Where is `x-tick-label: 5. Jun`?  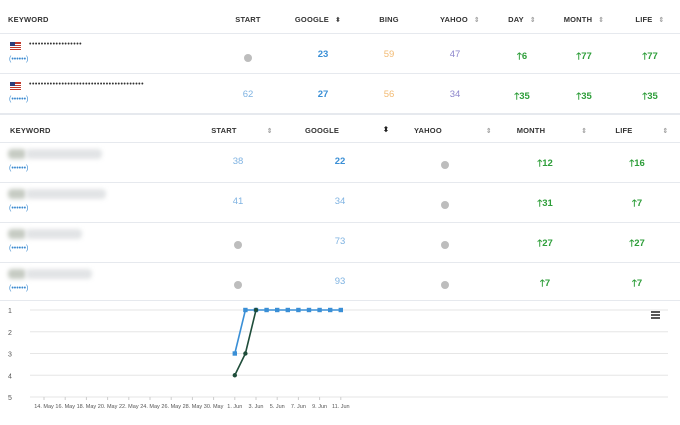
x-tick-label: 5. Jun is located at coordinates (277, 407).